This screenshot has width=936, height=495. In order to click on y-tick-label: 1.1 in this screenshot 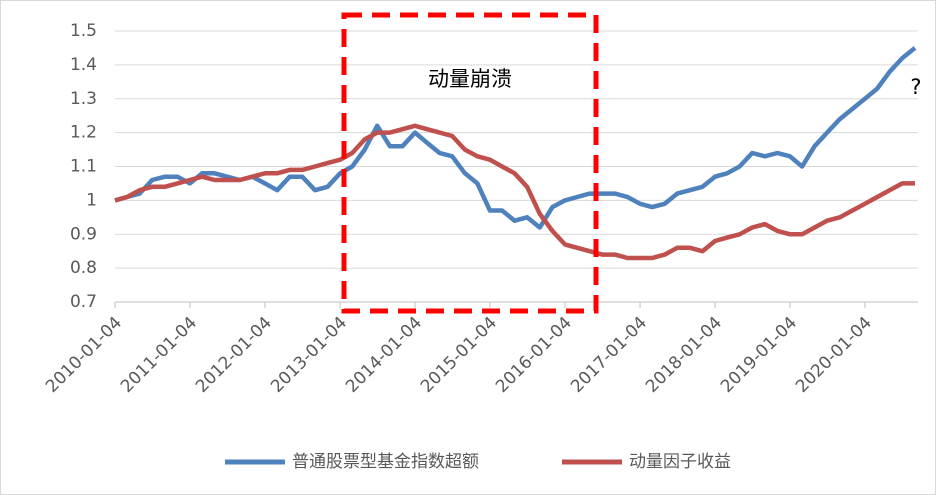, I will do `click(83, 167)`.